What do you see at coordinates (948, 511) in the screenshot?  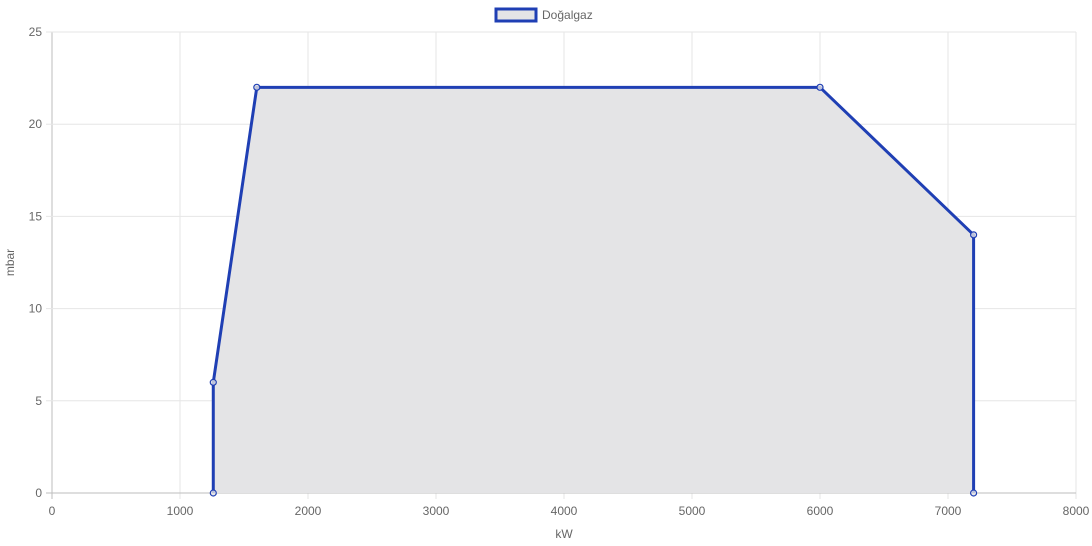 I see `x-tick-label: 7000` at bounding box center [948, 511].